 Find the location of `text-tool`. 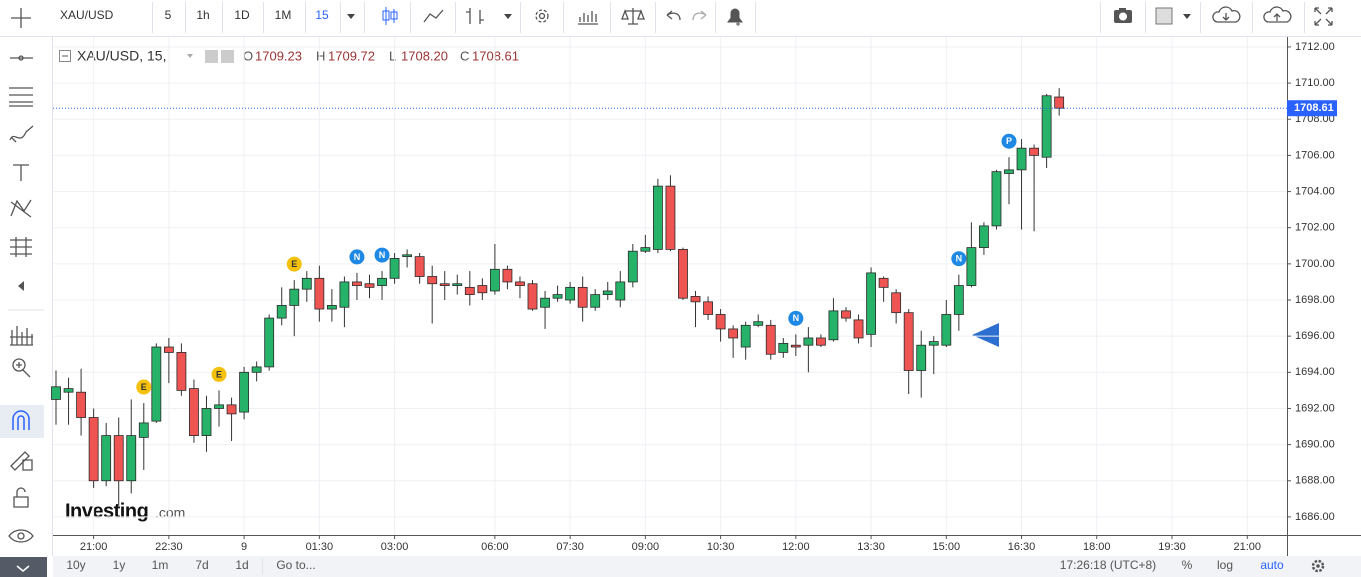

text-tool is located at coordinates (21, 172).